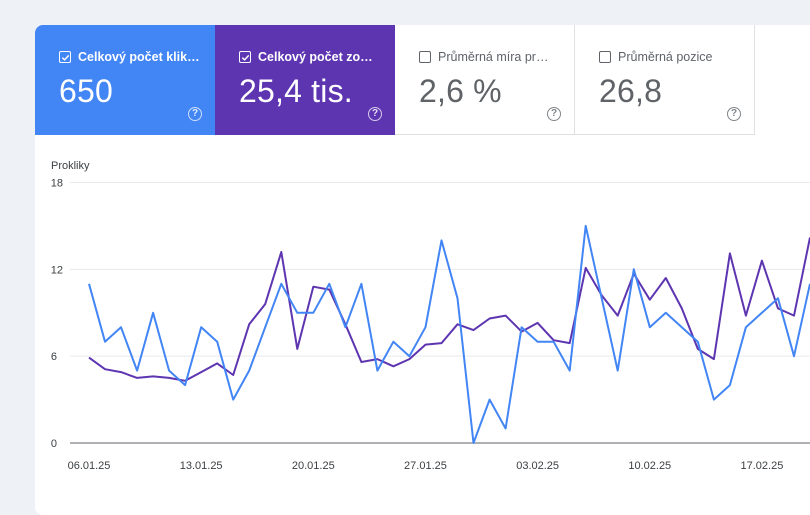 This screenshot has height=515, width=810. What do you see at coordinates (313, 466) in the screenshot?
I see `x-tick-label: 20.01.25` at bounding box center [313, 466].